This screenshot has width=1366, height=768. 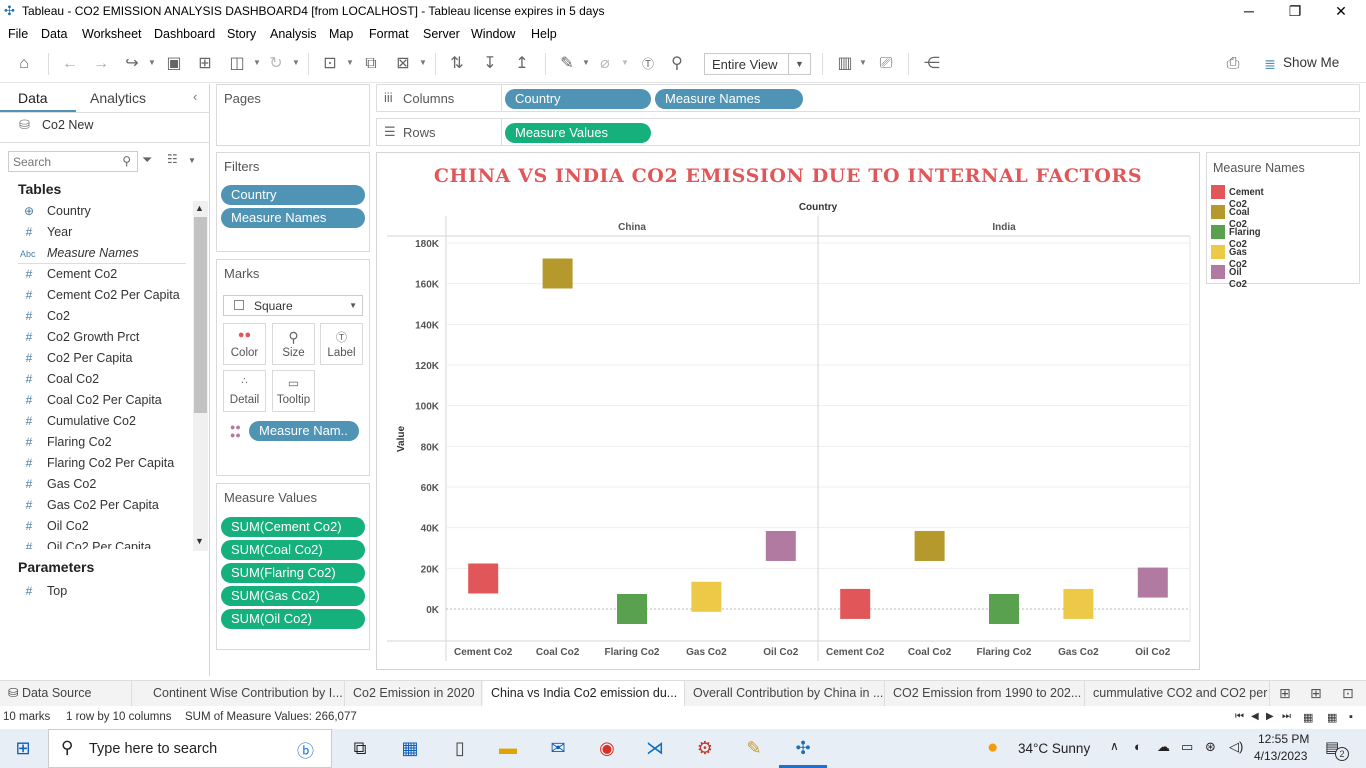 I want to click on filter-pill-country: Country, so click(x=293, y=195).